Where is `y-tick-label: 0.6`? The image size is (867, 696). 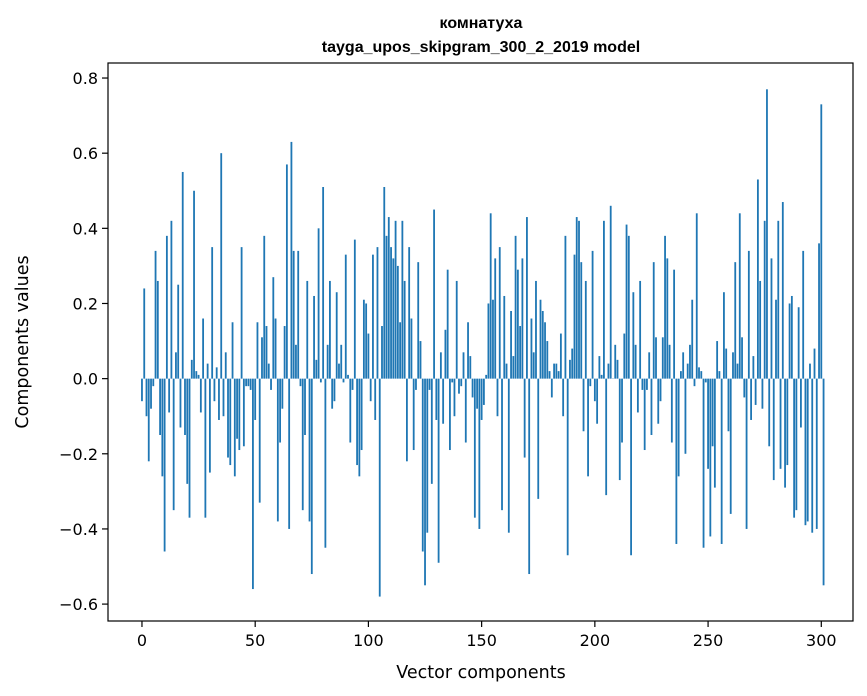
y-tick-label: 0.6 is located at coordinates (85, 153).